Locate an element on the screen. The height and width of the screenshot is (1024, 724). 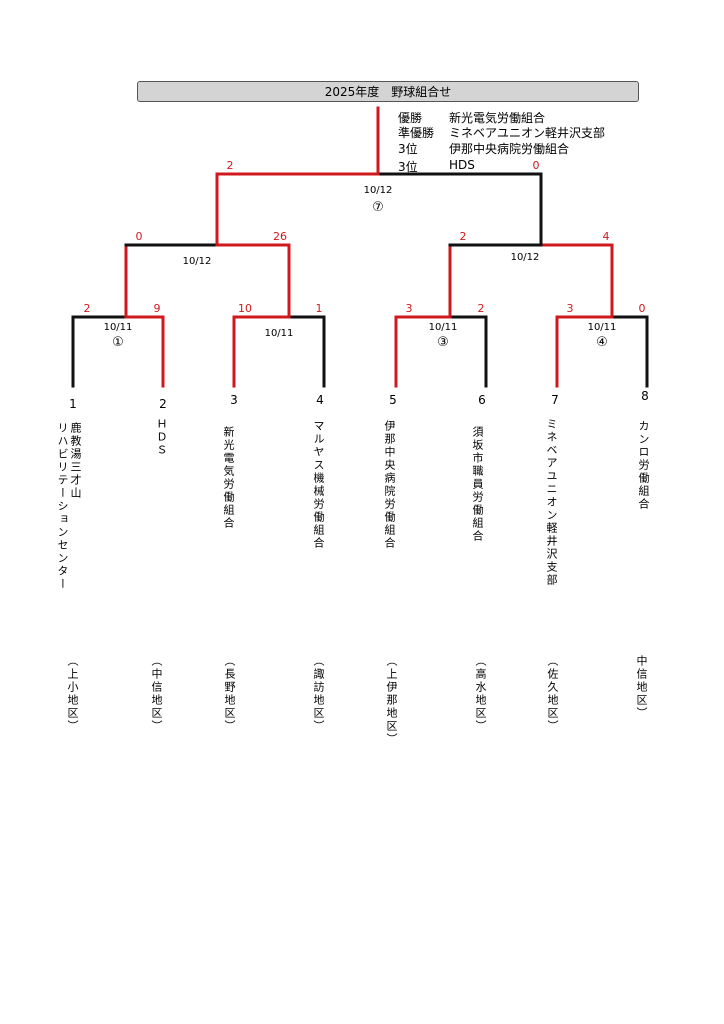
result-team: HDS is located at coordinates (462, 165).